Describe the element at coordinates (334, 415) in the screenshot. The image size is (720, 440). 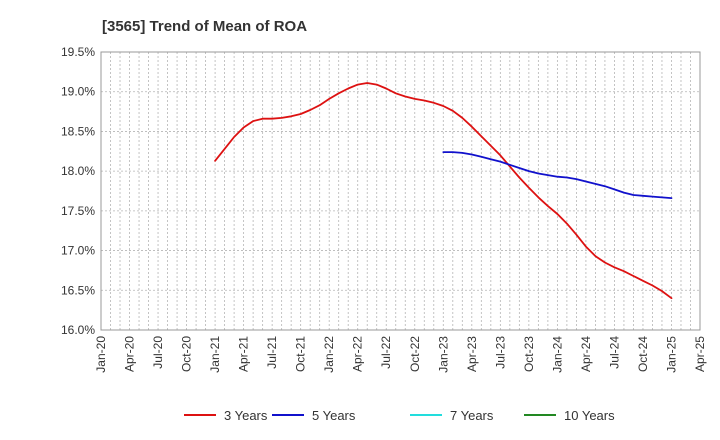
I see `legend-label: 5 Years` at that location.